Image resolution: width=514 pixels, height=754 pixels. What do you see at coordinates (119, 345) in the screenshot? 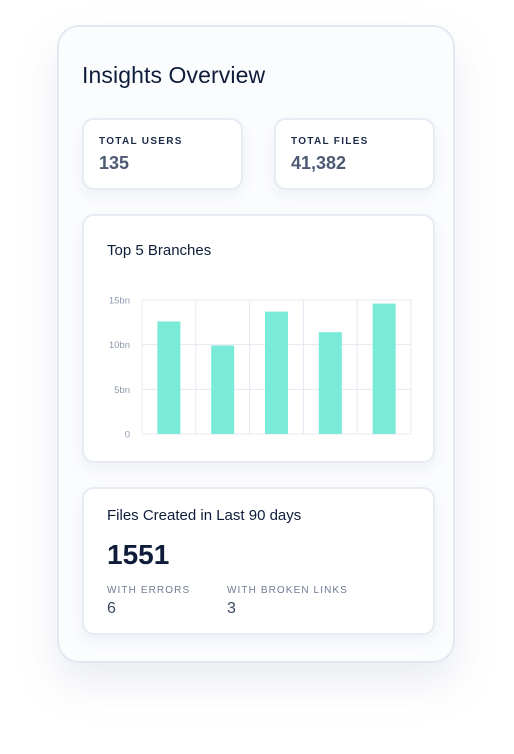
I see `y-tick-label: 10bn` at bounding box center [119, 345].